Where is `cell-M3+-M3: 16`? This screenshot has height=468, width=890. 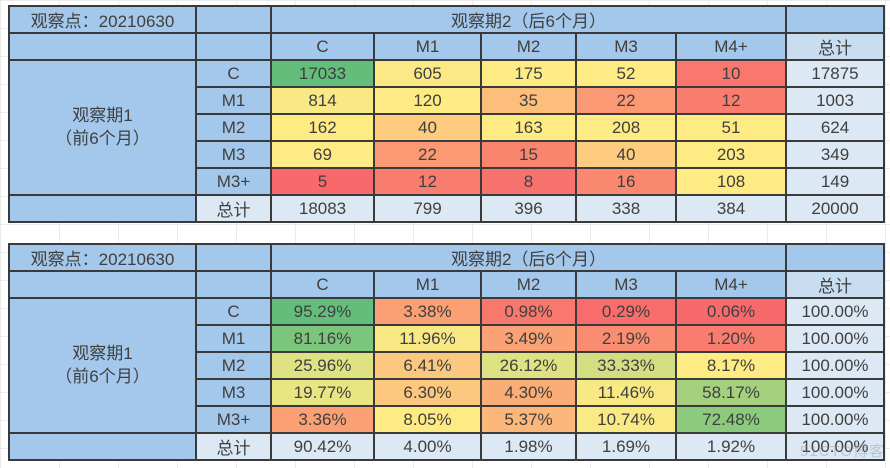 cell-M3+-M3: 16 is located at coordinates (626, 181).